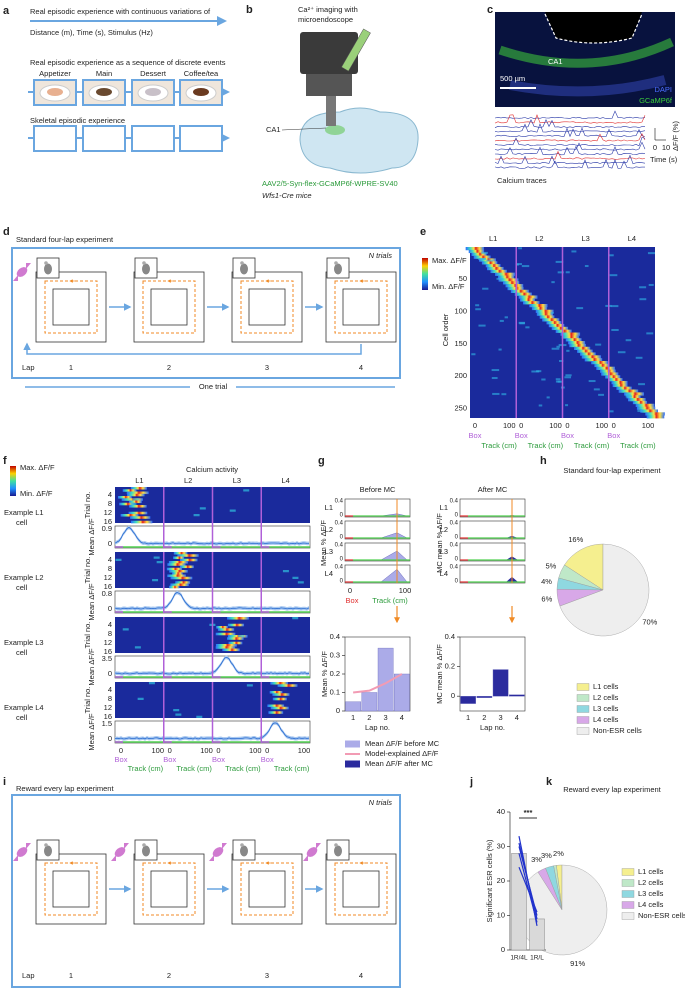 The height and width of the screenshot is (994, 685). I want to click on tick-label: 4, so click(110, 689).